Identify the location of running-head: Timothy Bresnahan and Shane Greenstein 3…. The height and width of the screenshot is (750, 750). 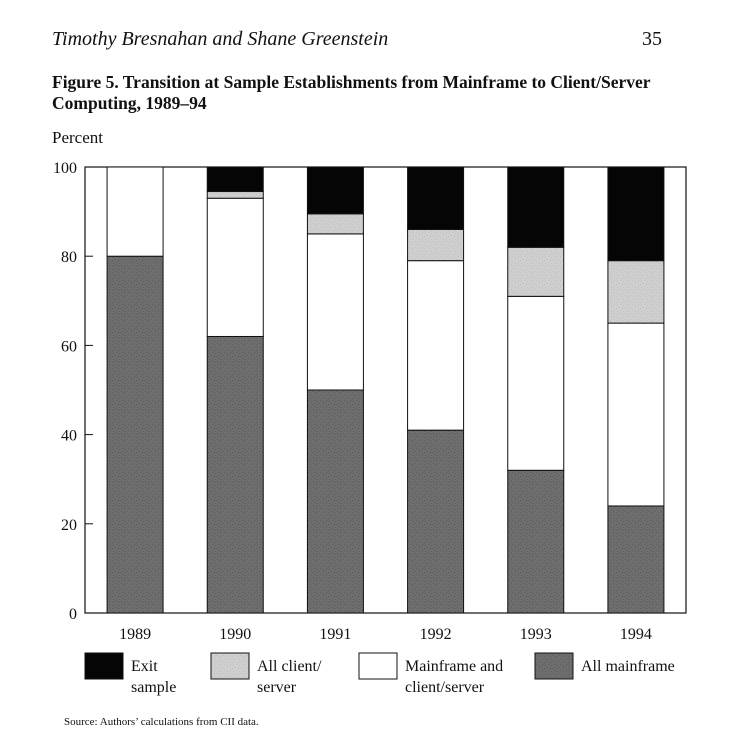
(357, 41).